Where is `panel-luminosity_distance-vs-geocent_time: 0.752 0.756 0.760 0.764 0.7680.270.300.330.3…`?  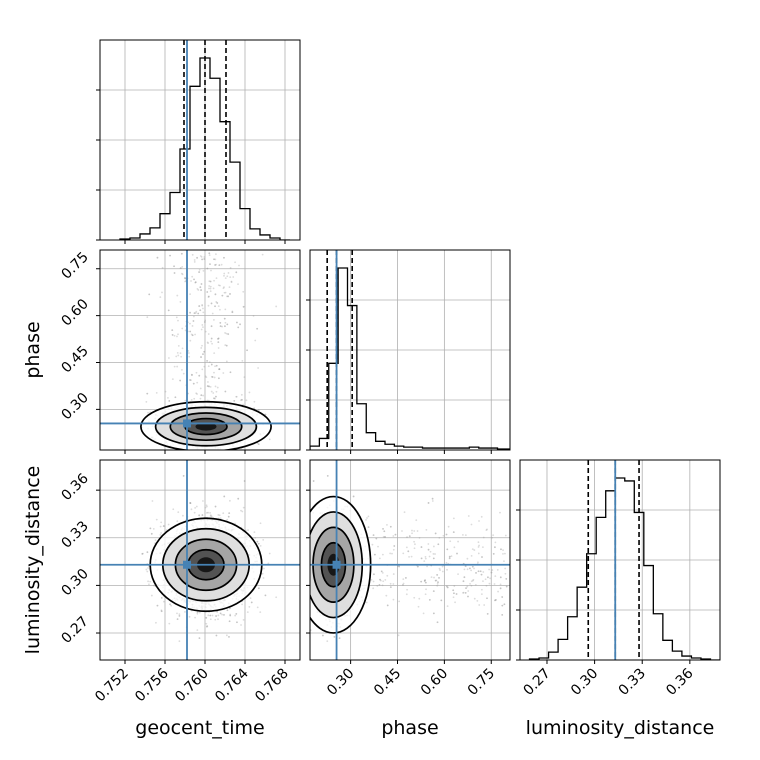
panel-luminosity_distance-vs-geocent_time: 0.752 0.756 0.760 0.764 0.7680.270.300.330.3… is located at coordinates (179, 582).